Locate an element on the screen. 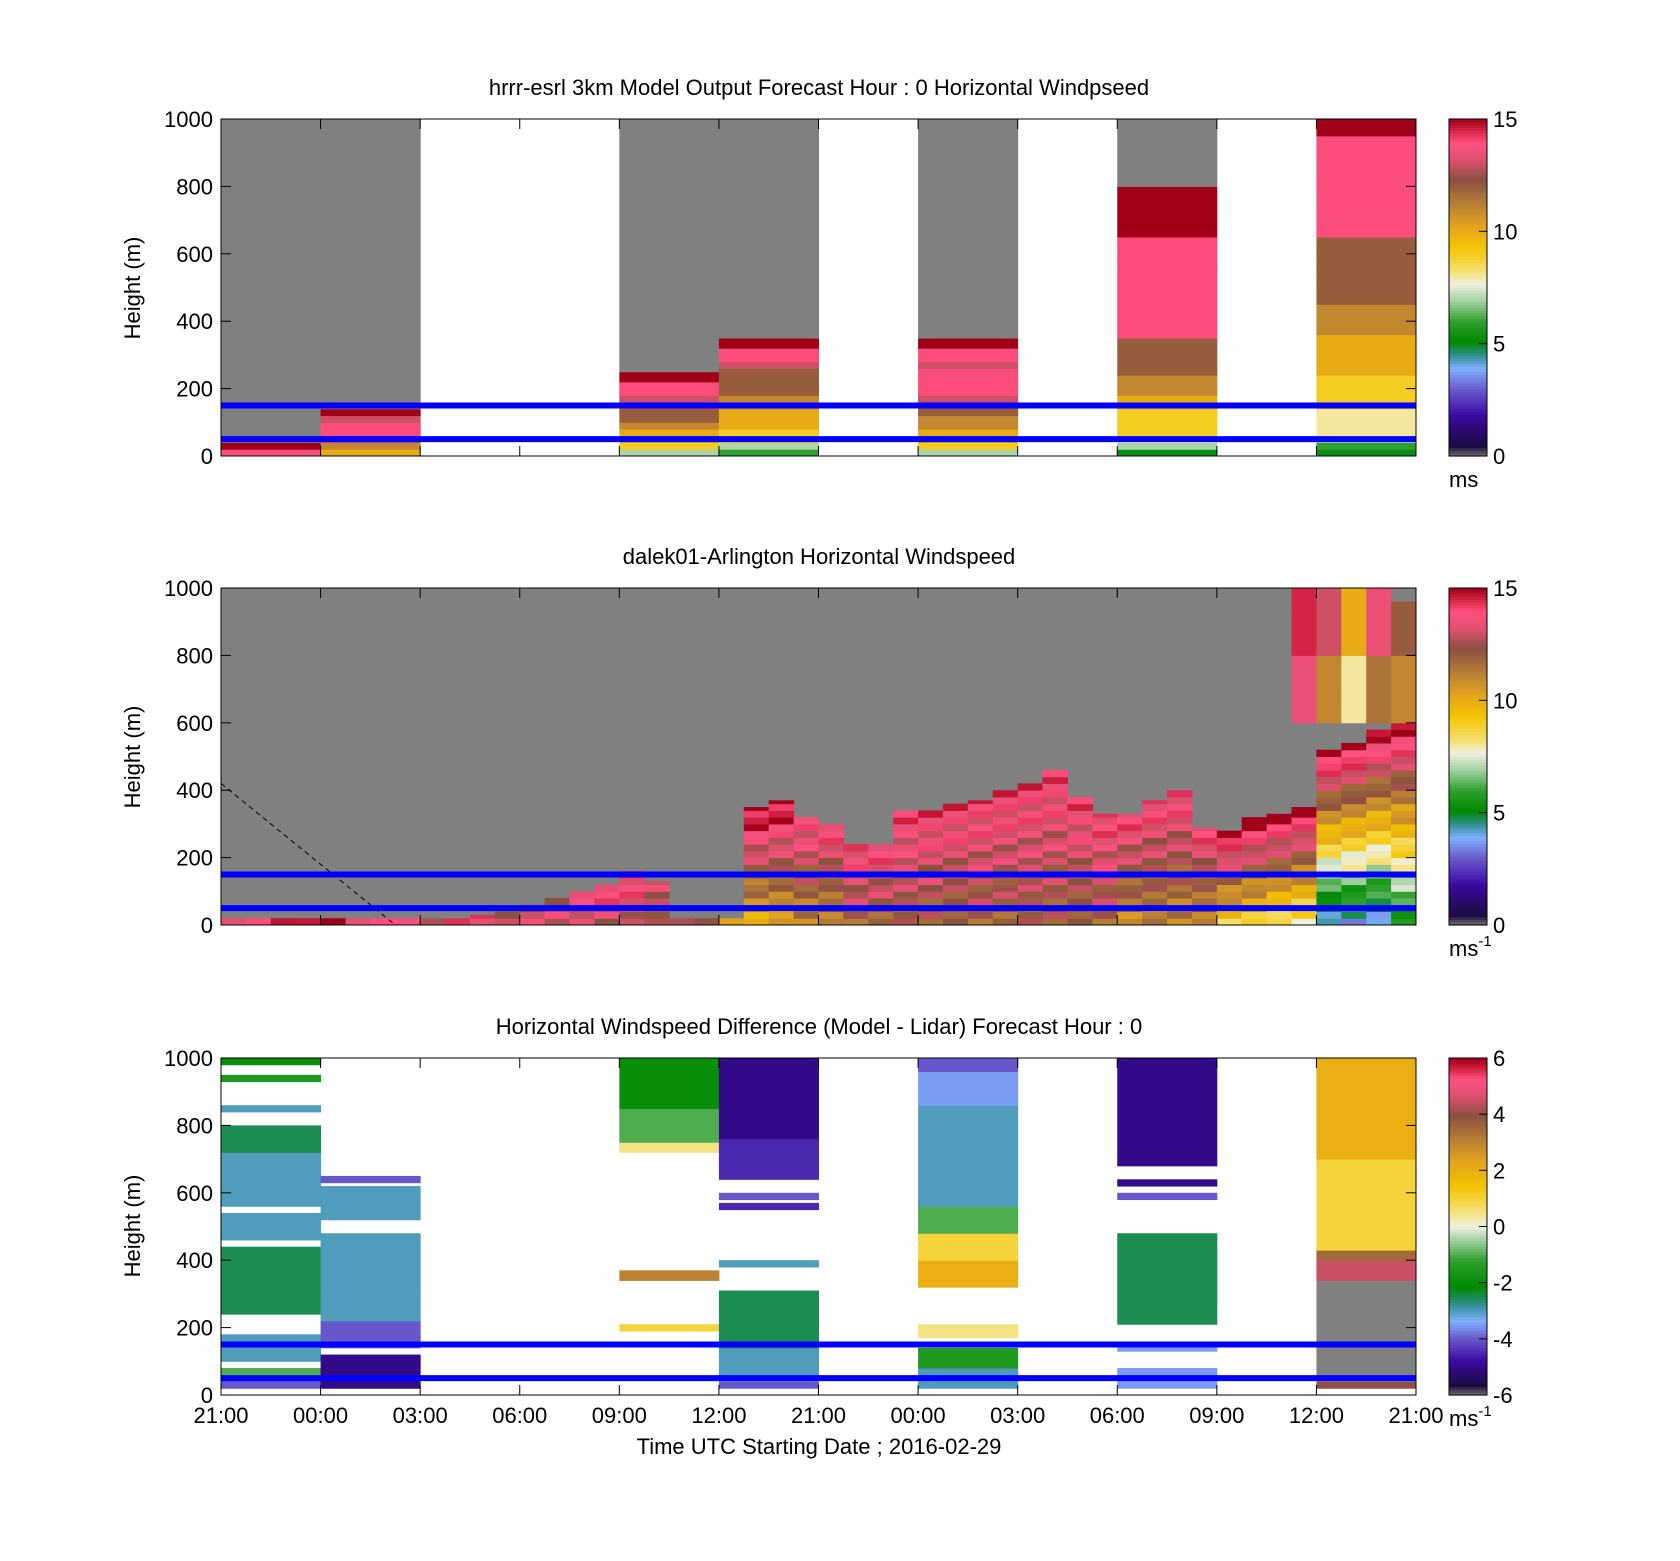 The image size is (1680, 1561). colorbar-tick-label: 0 is located at coordinates (1499, 456).